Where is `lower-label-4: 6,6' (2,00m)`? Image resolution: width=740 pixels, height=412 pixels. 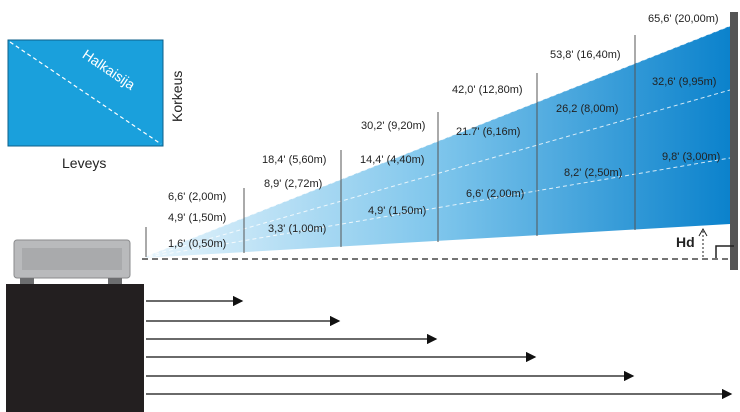
lower-label-4: 6,6' (2,00m) is located at coordinates (495, 194).